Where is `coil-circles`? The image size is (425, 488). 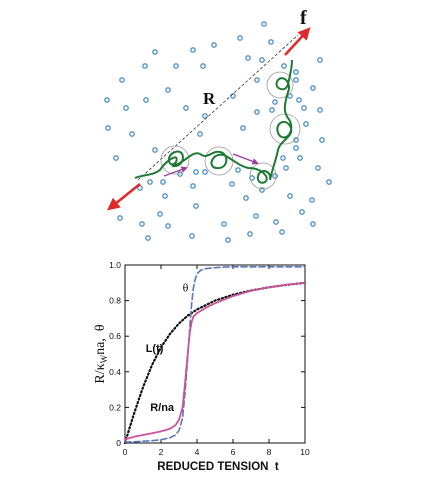 coil-circles is located at coordinates (230, 130).